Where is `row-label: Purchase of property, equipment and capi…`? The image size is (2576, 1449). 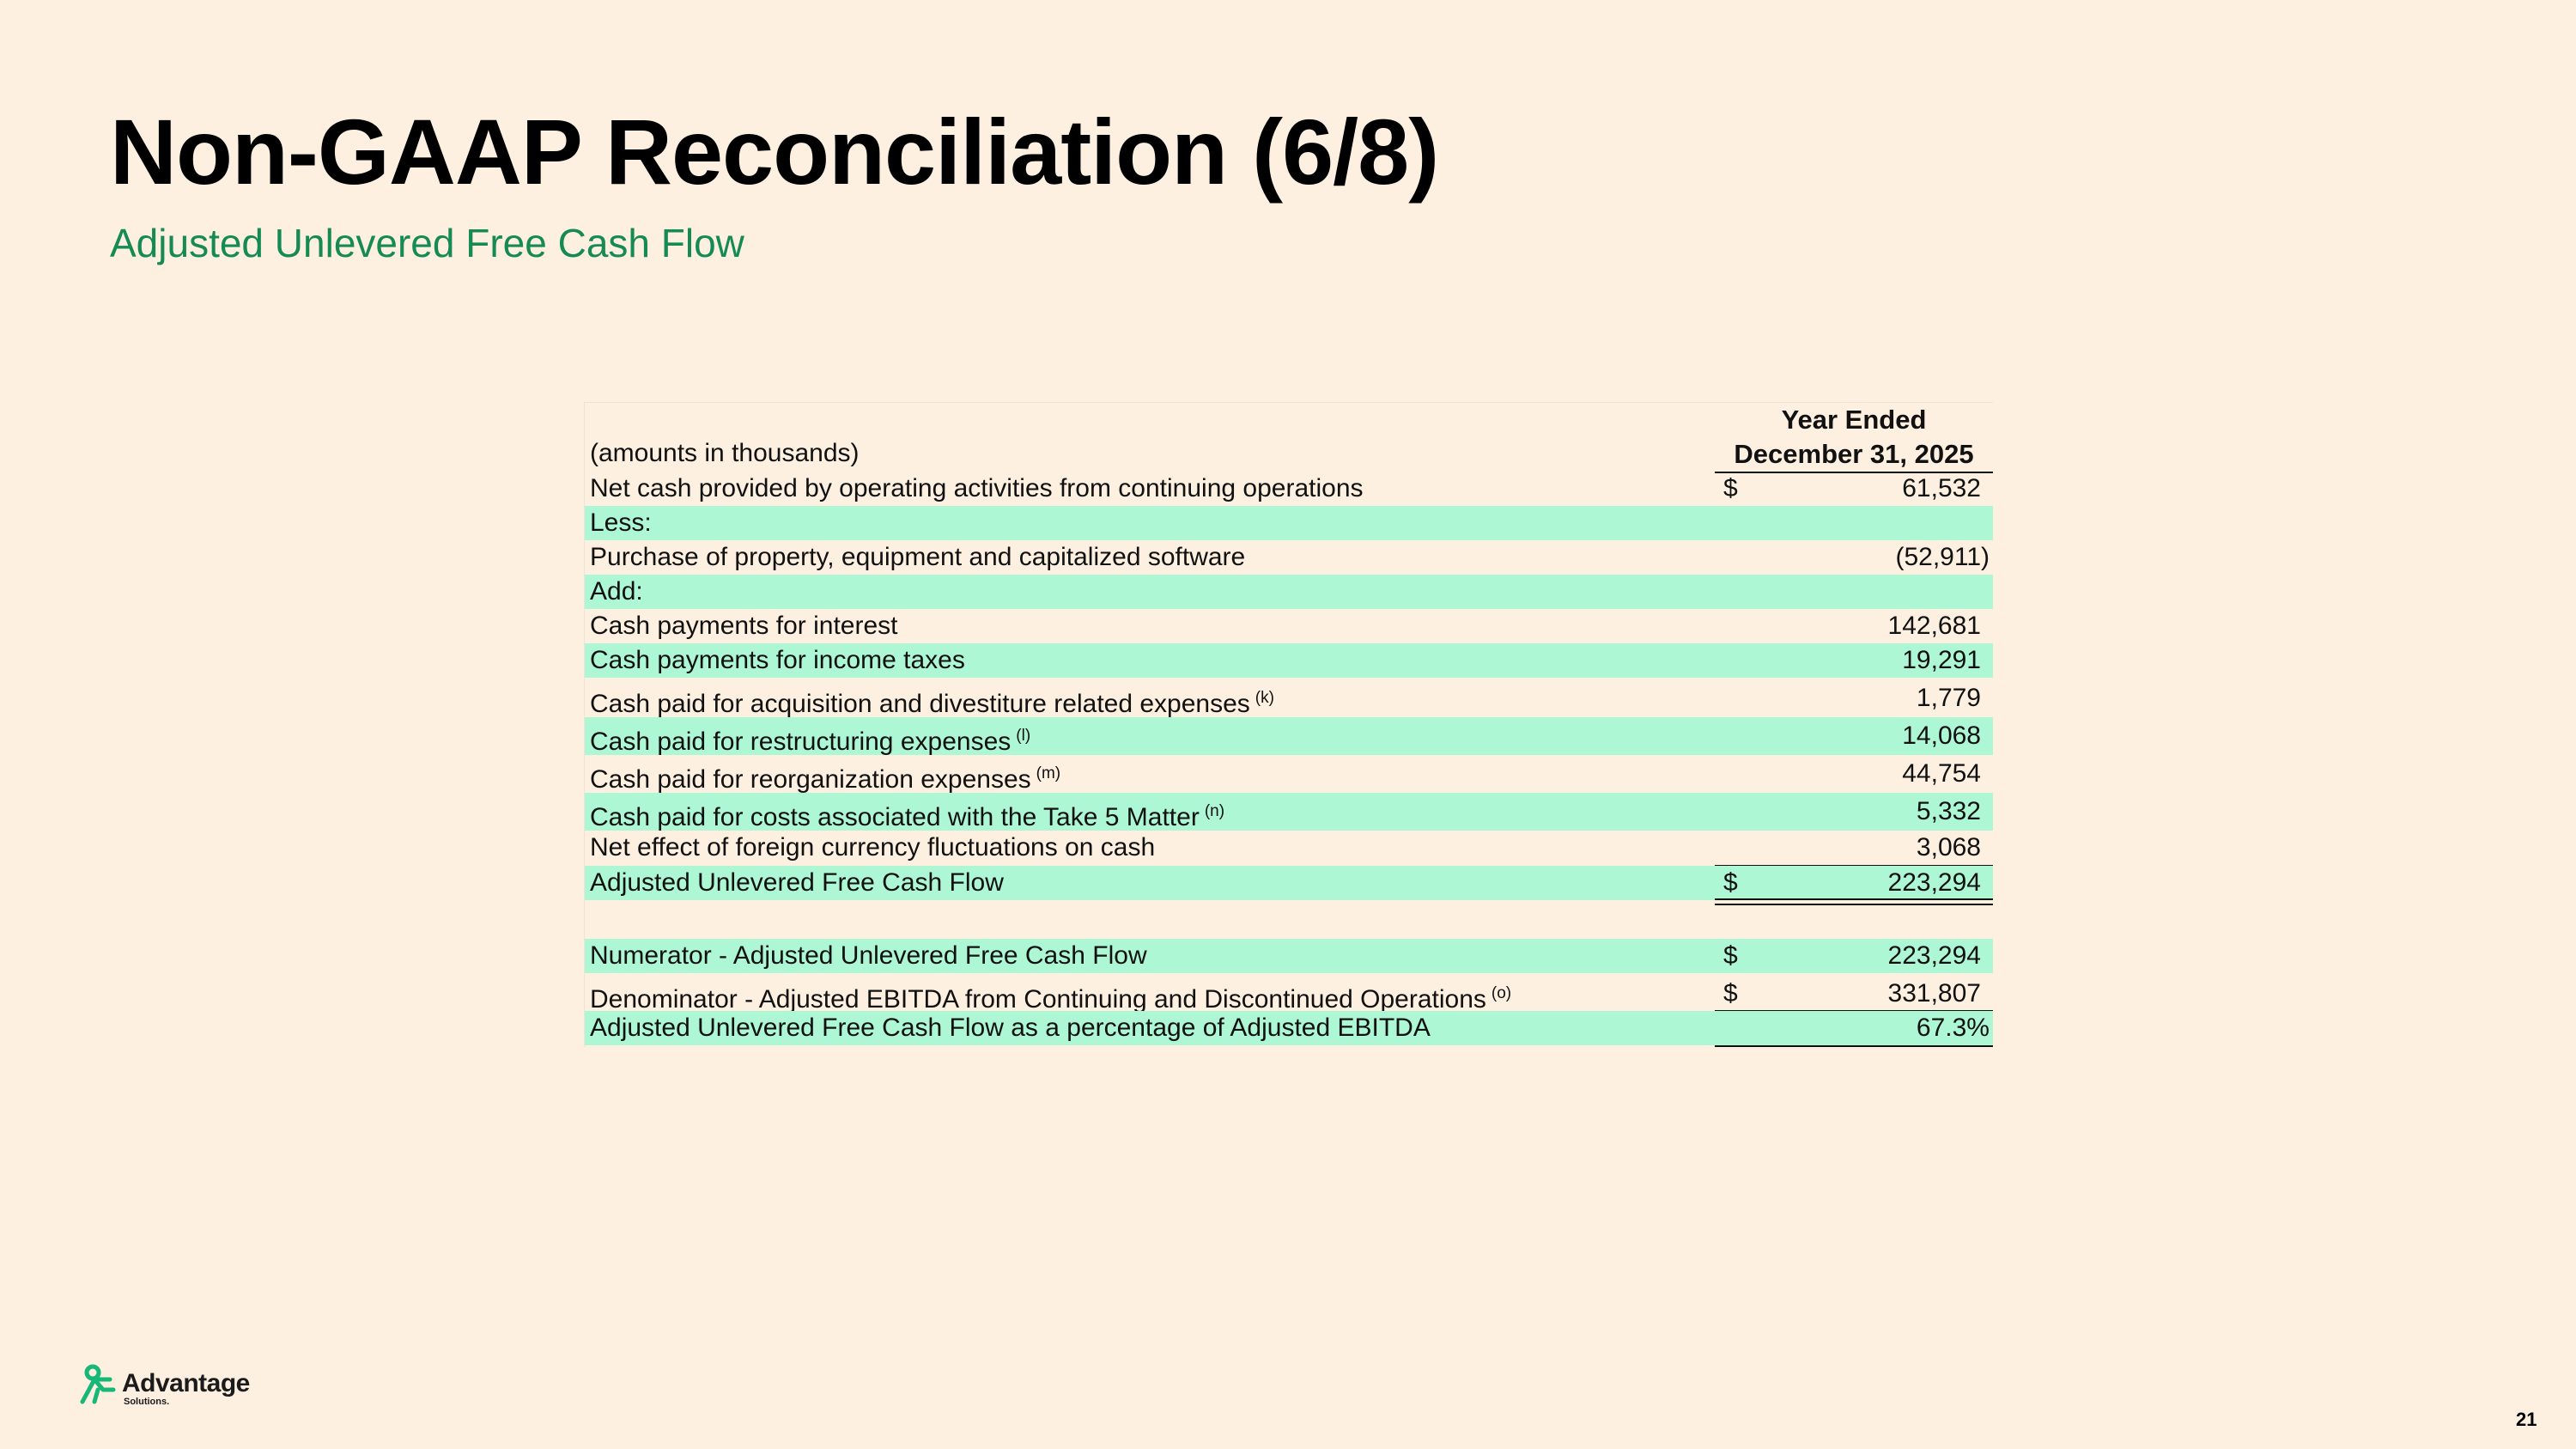 row-label: Purchase of property, equipment and capi… is located at coordinates (918, 557).